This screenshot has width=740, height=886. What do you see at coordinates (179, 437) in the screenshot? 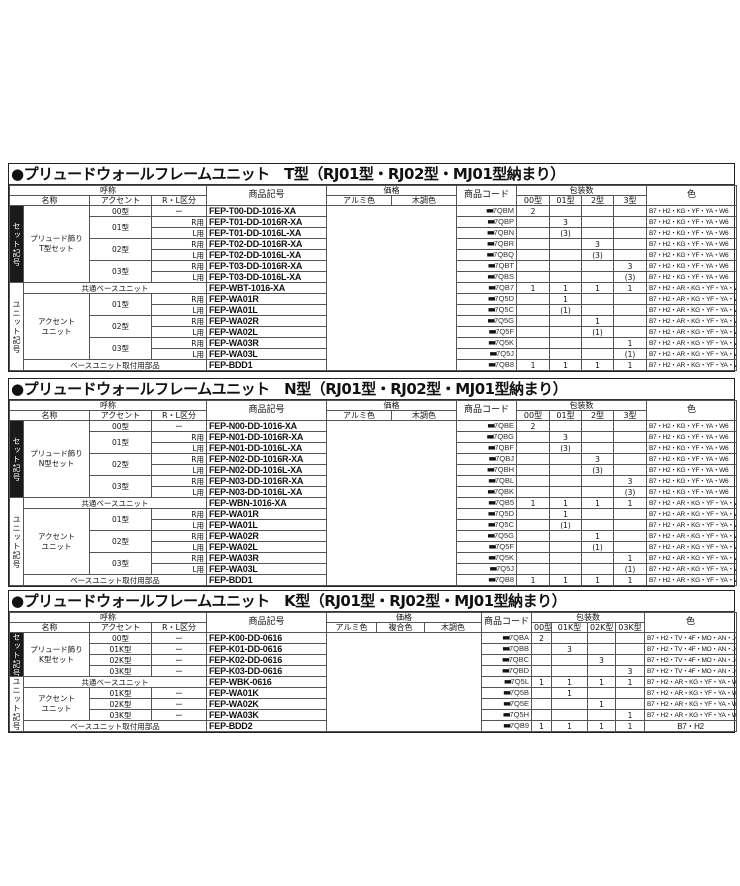
I see `rl-type: R用` at bounding box center [179, 437].